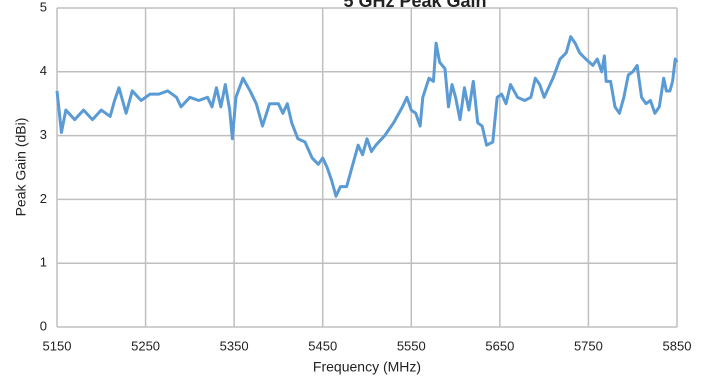  Describe the element at coordinates (411, 345) in the screenshot. I see `x-tick-label: 5550` at that location.